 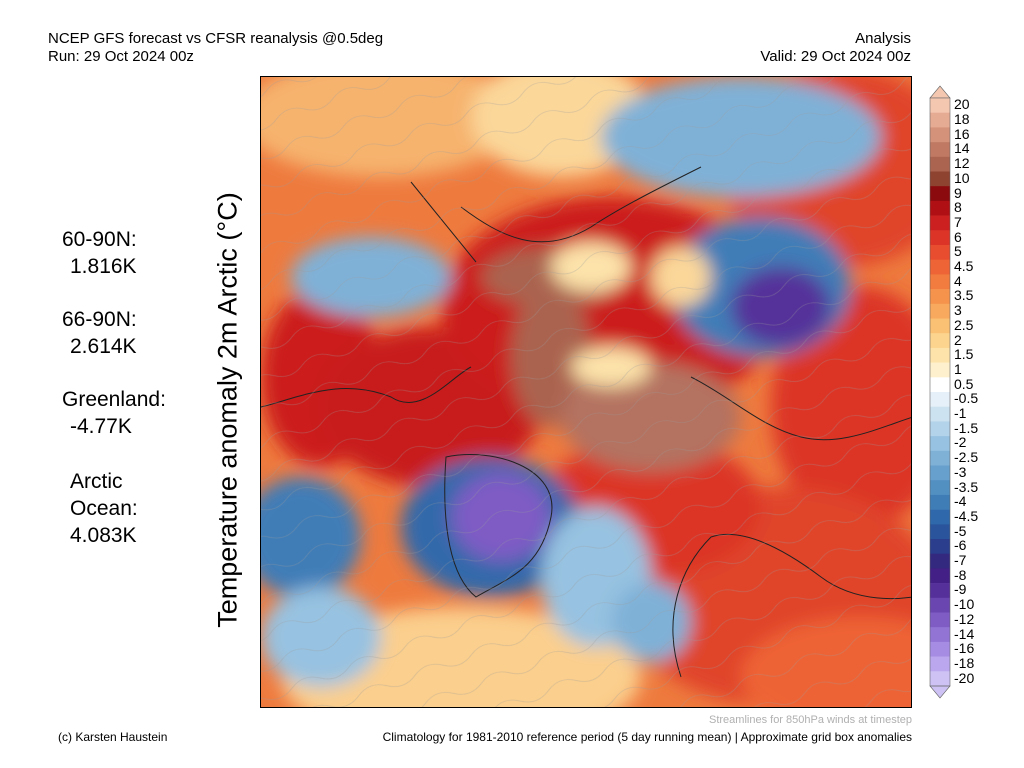 I want to click on colorbar-tick-label: -2, so click(x=960, y=442).